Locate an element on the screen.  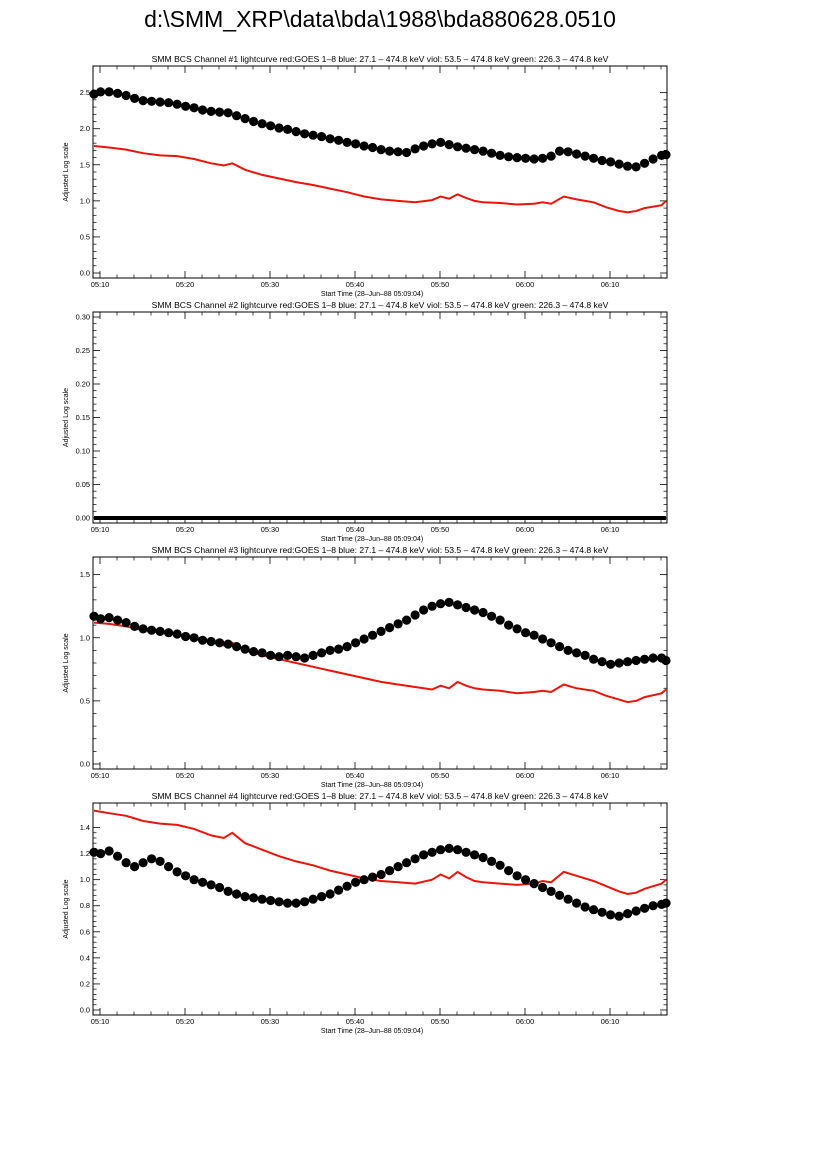
y-tick-label: 1.0 is located at coordinates (85, 637).